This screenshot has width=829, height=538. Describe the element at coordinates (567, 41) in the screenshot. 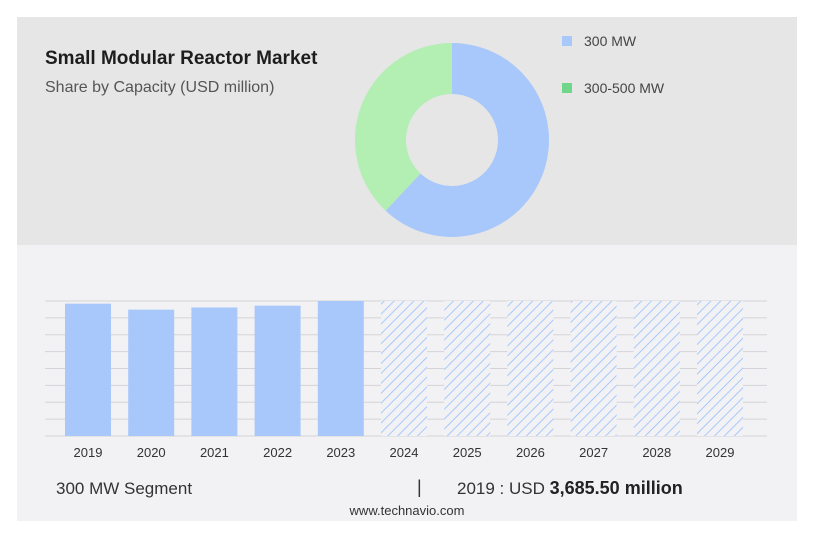

I see `legend-swatch-300mw` at that location.